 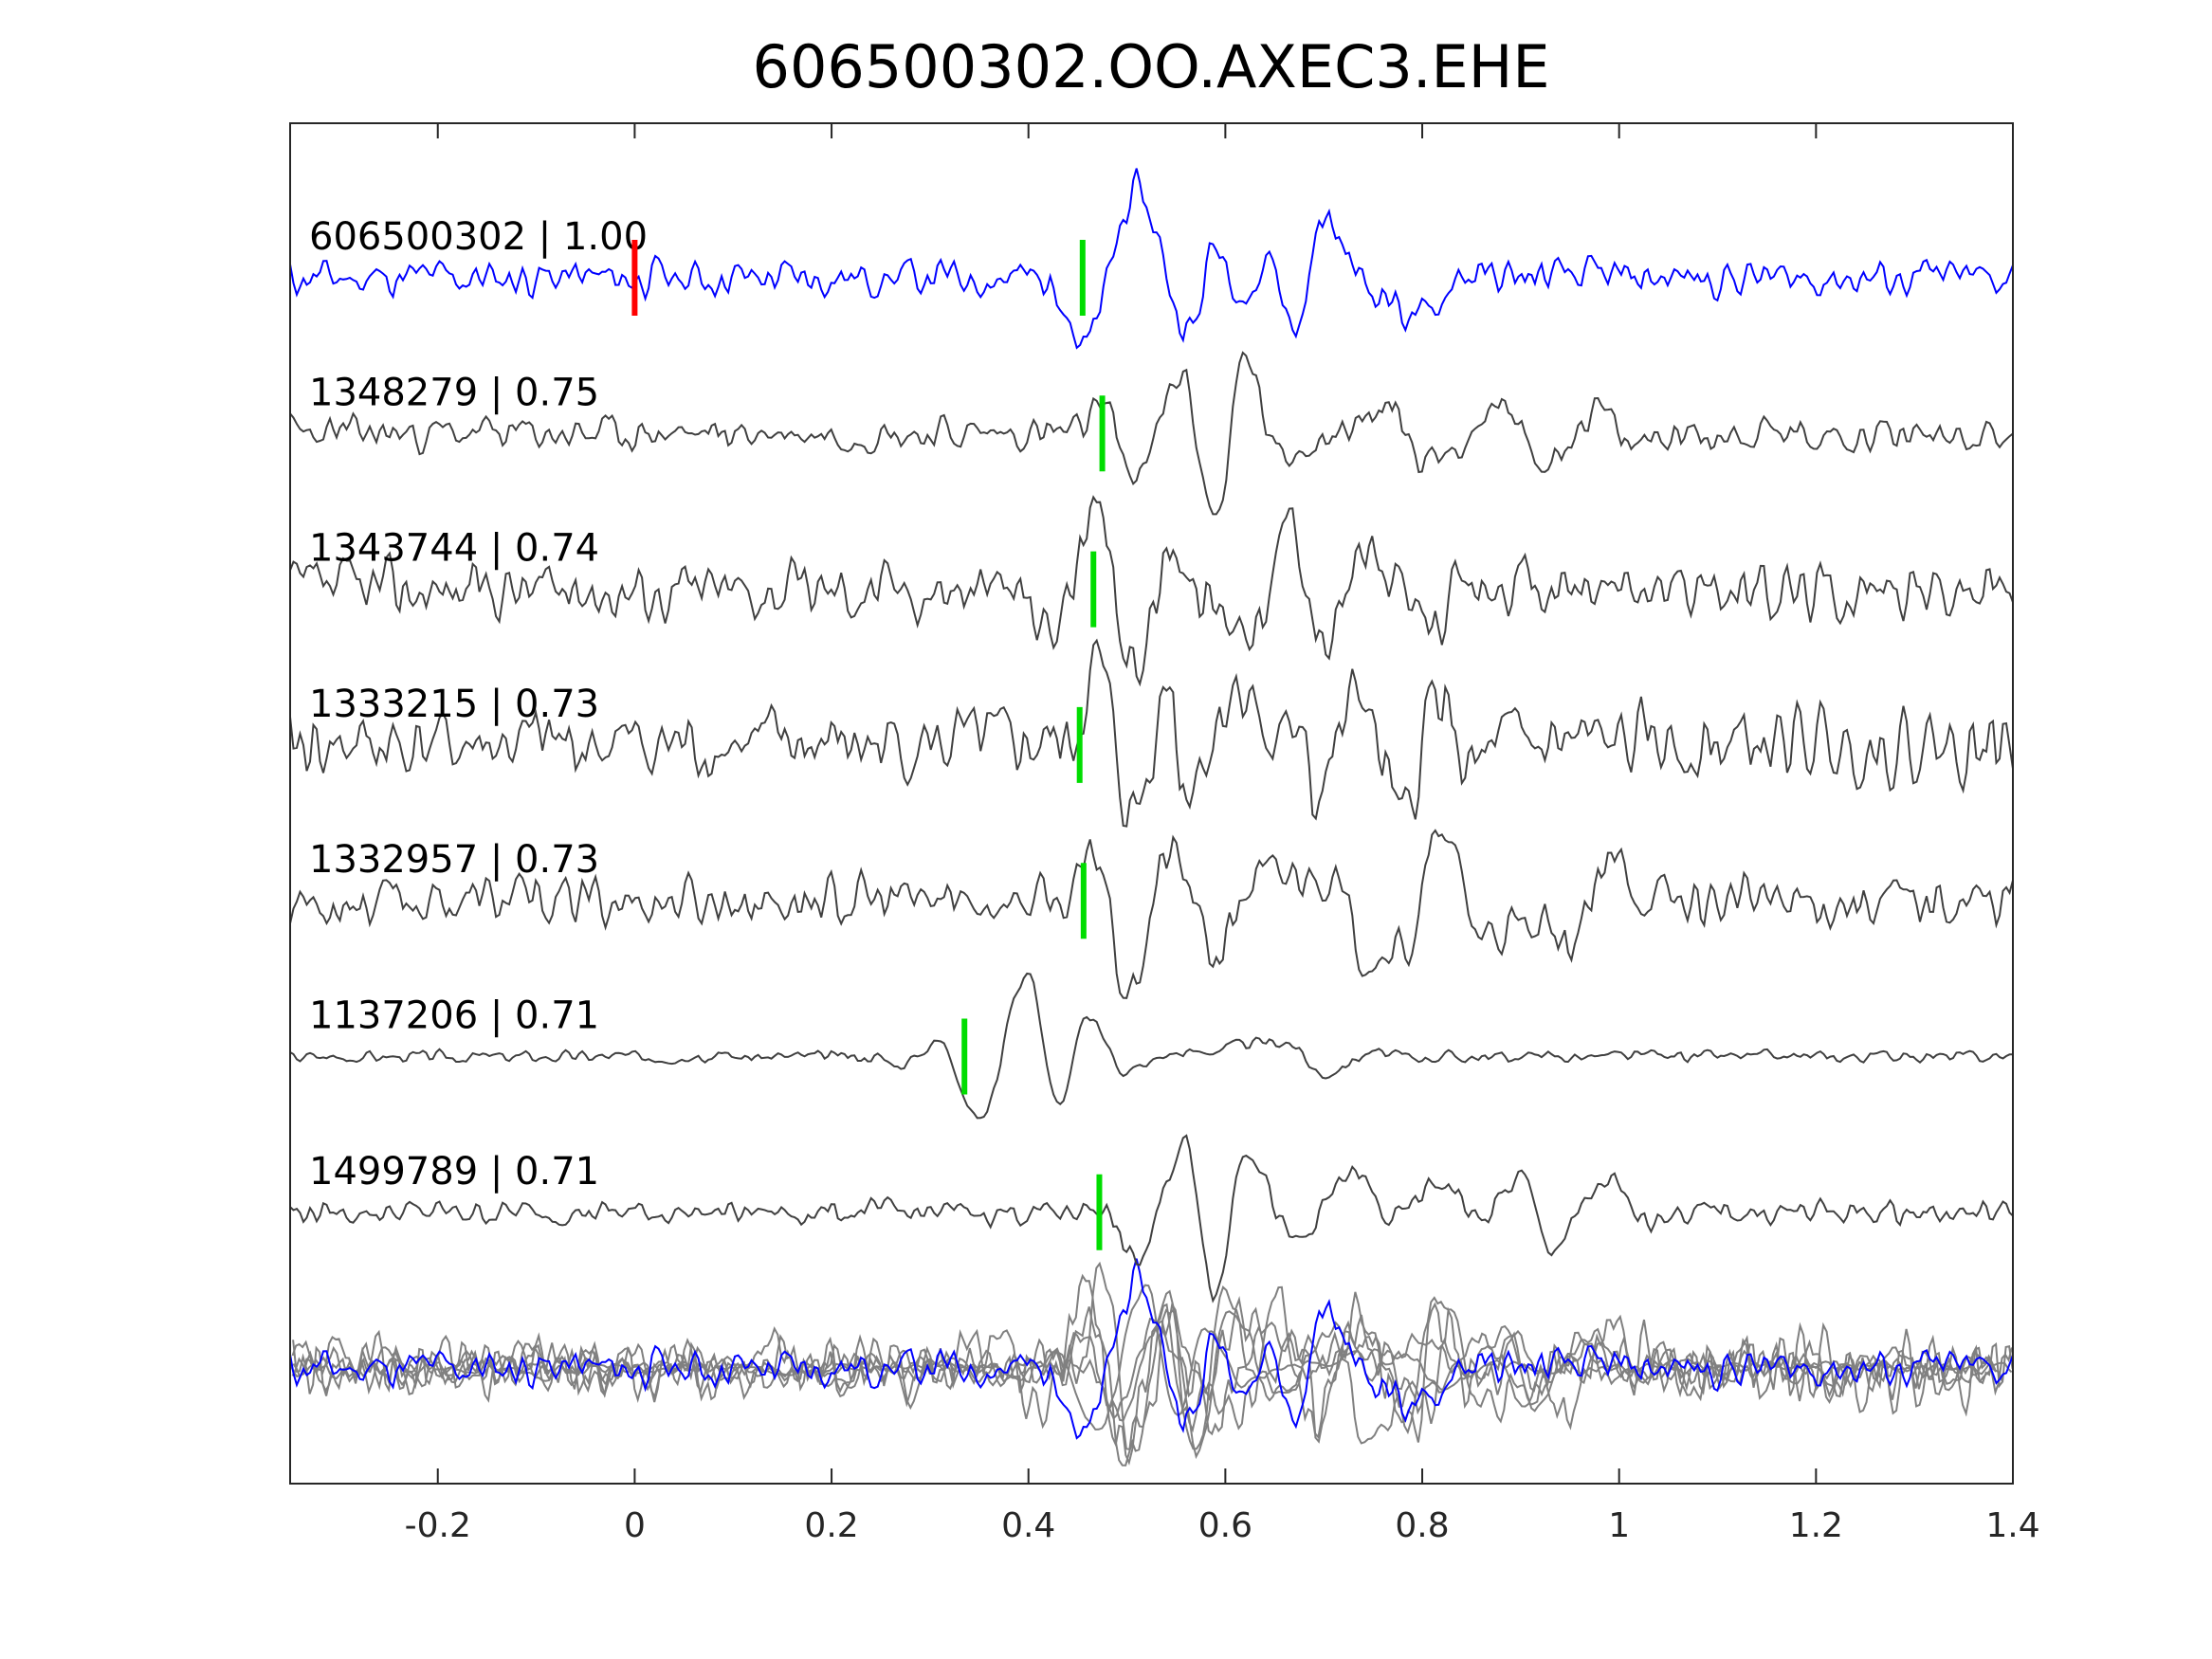 What do you see at coordinates (1816, 1525) in the screenshot?
I see `x-tick-label: 1.2` at bounding box center [1816, 1525].